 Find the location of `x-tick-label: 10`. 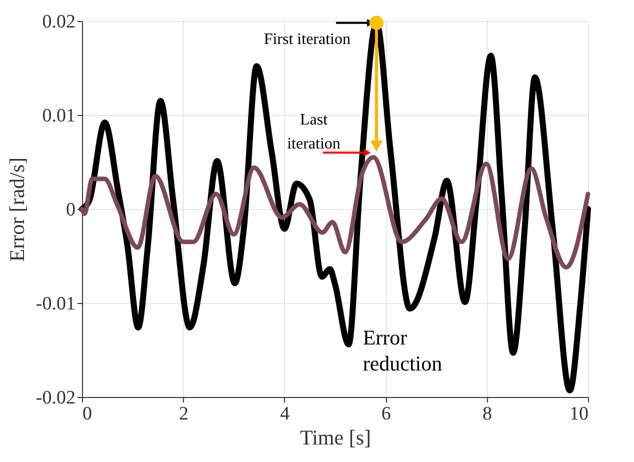

x-tick-label: 10 is located at coordinates (579, 414).